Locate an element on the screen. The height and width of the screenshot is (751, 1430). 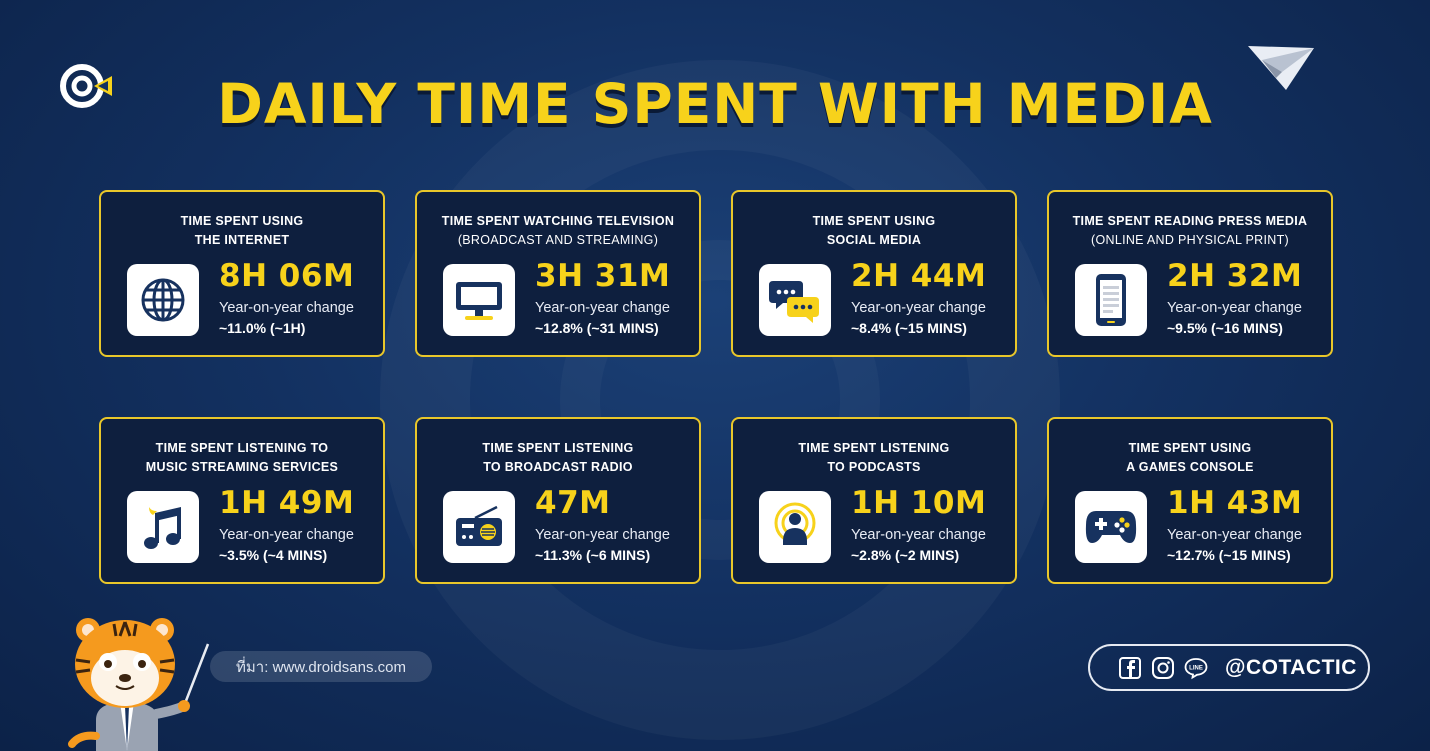
card-heading: TIME SPENT LISTENING TO PODCASTS is located at coordinates (874, 457).